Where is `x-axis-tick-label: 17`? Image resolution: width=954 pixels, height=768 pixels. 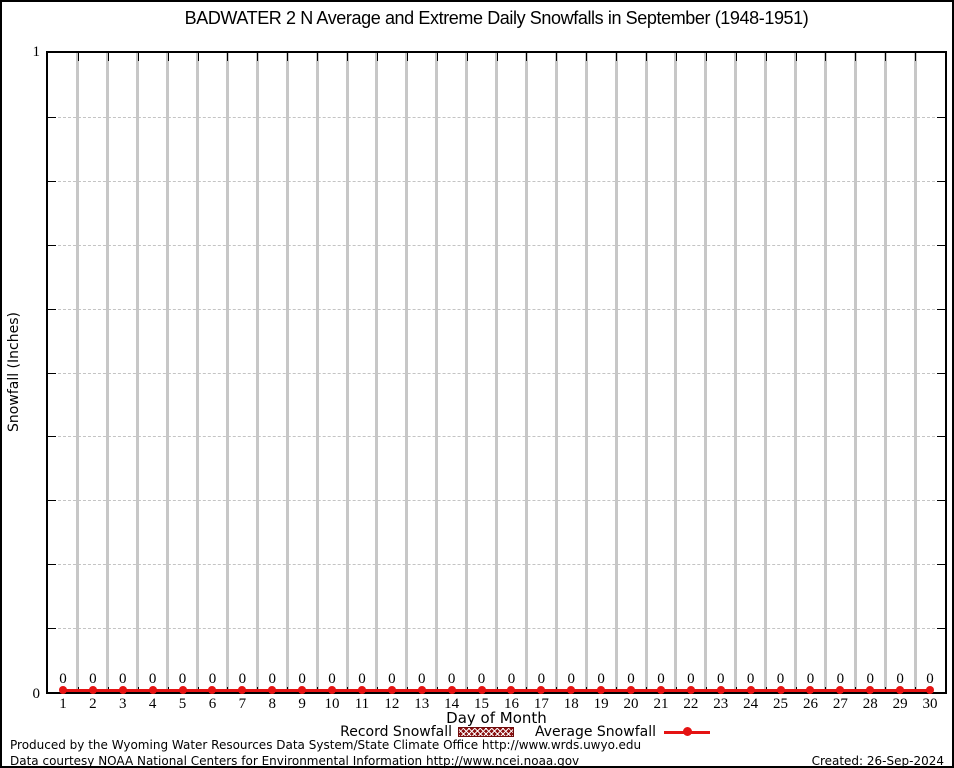
x-axis-tick-label: 17 is located at coordinates (541, 704).